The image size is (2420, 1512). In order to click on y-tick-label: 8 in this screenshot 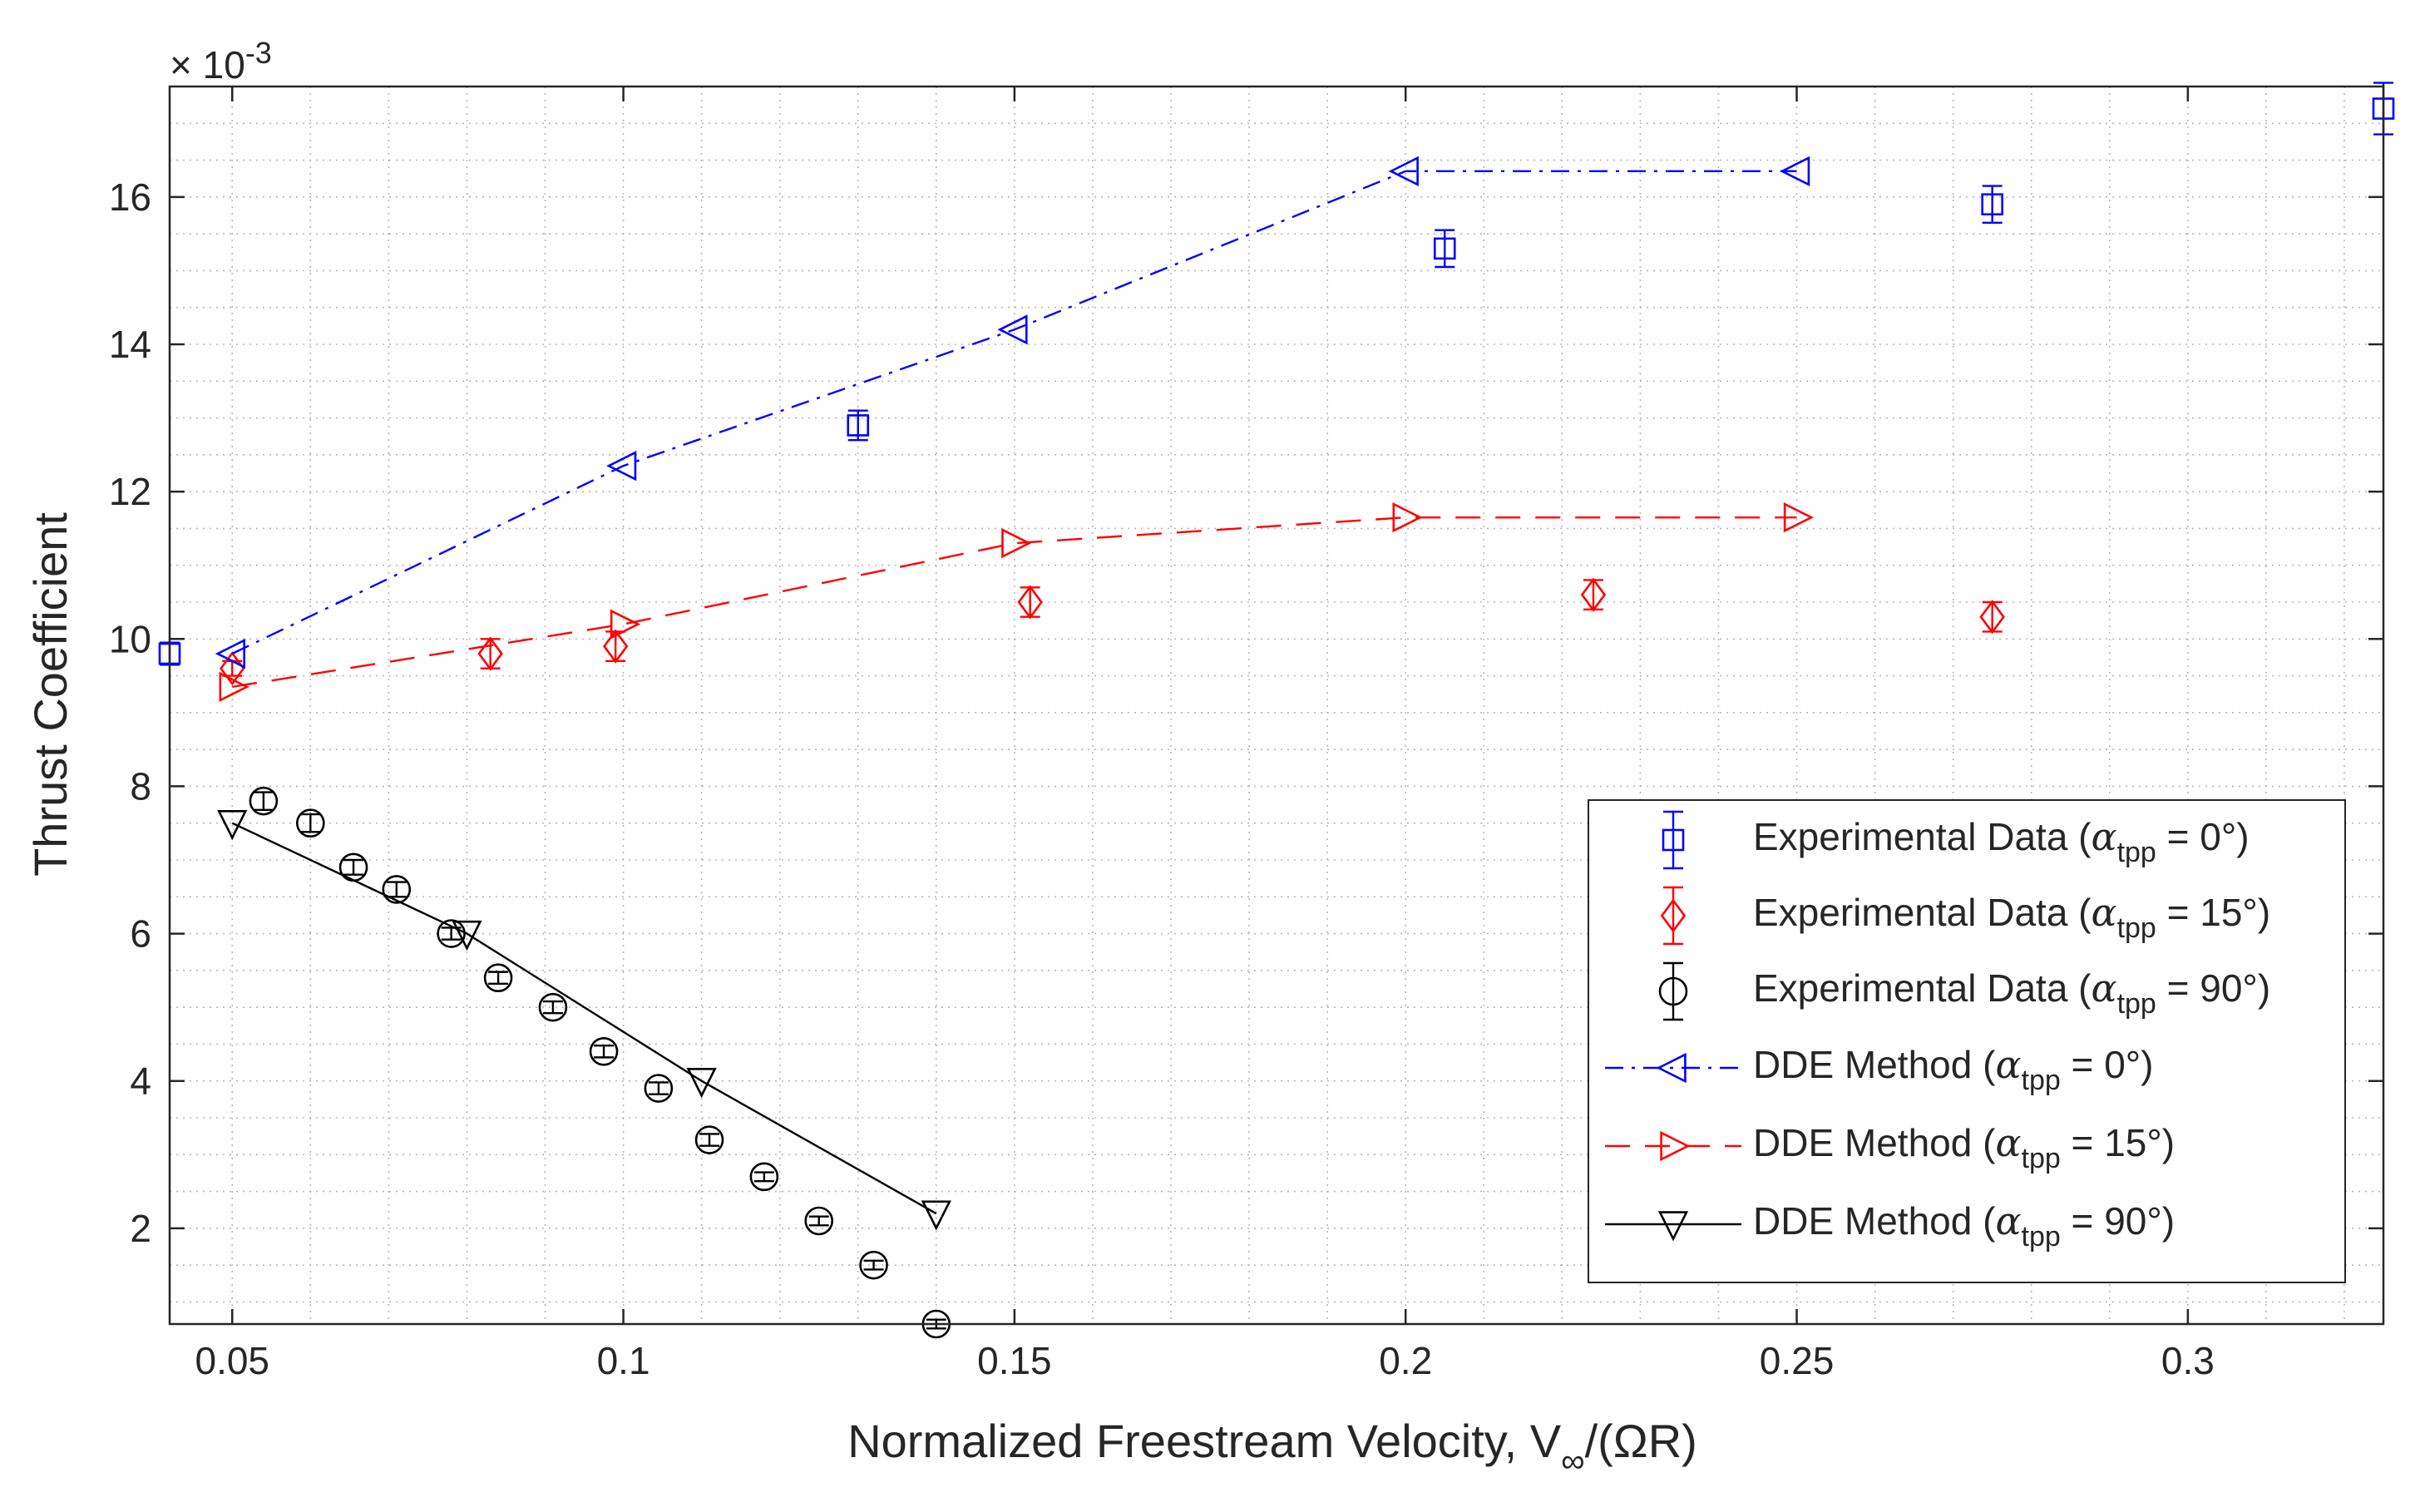, I will do `click(140, 786)`.